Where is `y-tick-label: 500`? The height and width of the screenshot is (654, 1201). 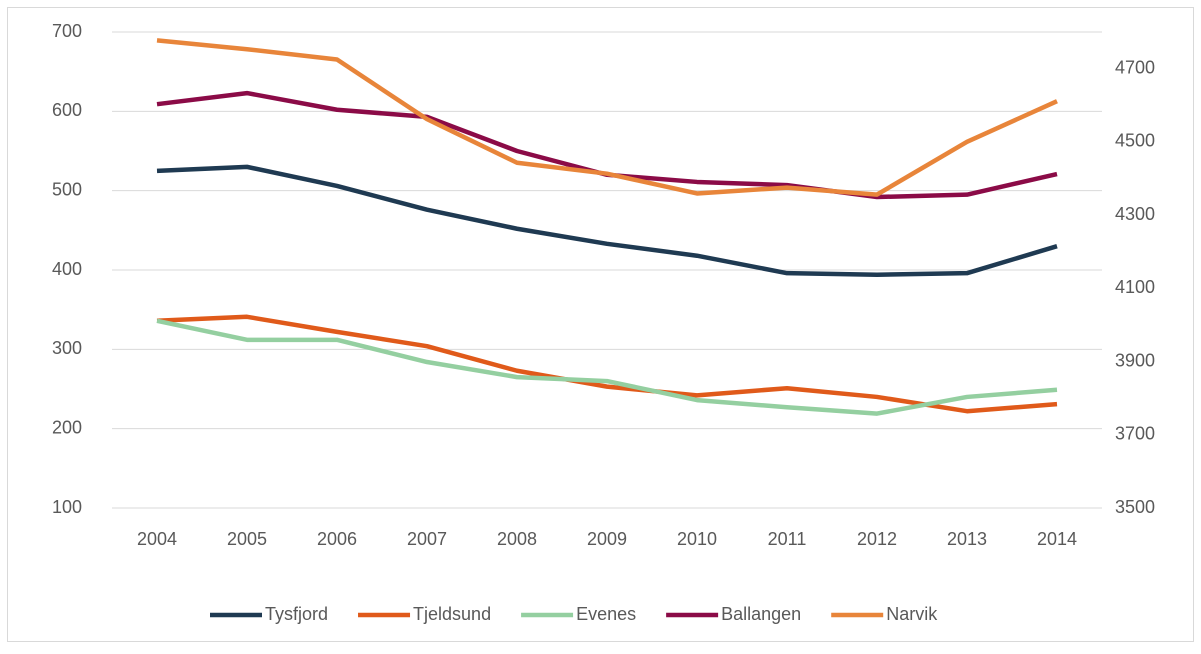
y-tick-label: 500 is located at coordinates (67, 189).